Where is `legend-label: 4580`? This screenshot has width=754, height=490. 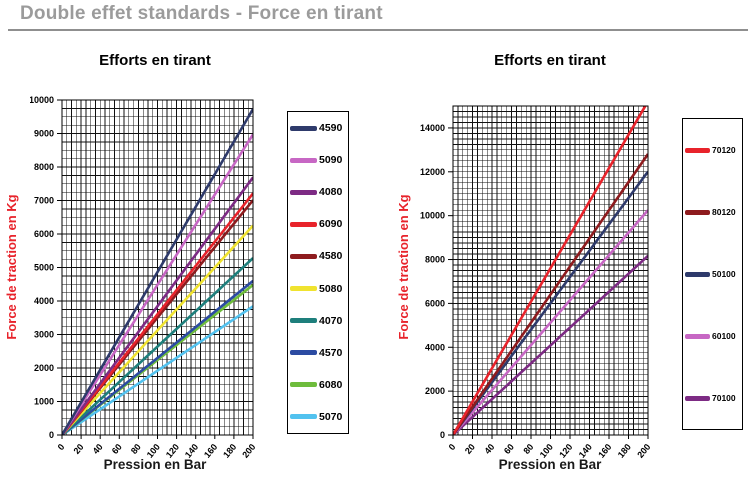 legend-label: 4580 is located at coordinates (331, 256).